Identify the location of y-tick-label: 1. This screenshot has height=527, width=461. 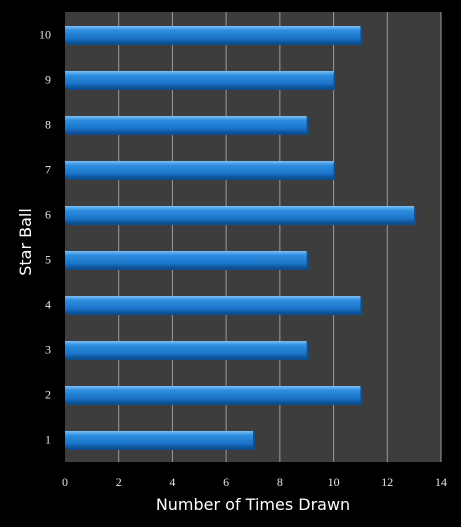
(48, 440).